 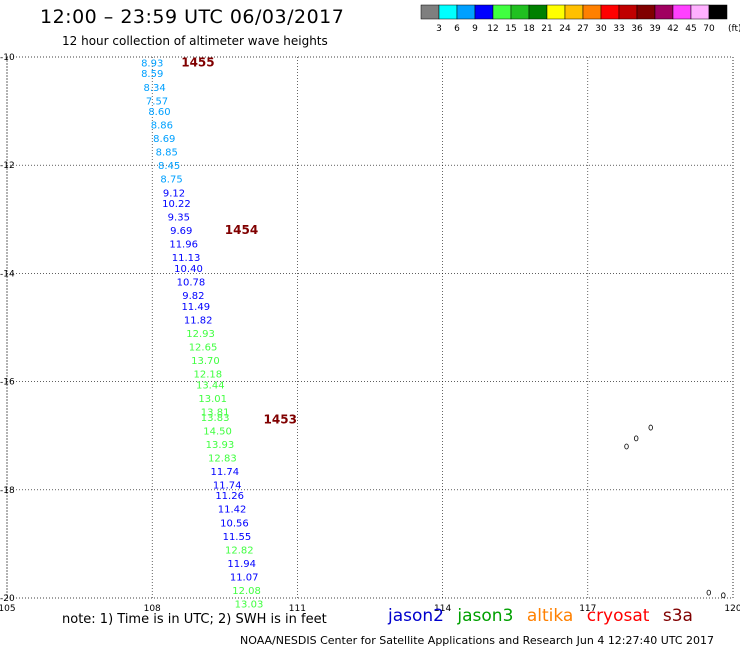 What do you see at coordinates (192, 17) in the screenshot?
I see `chart-title: 12:00 – 23:59 UTC 06/03/2017` at bounding box center [192, 17].